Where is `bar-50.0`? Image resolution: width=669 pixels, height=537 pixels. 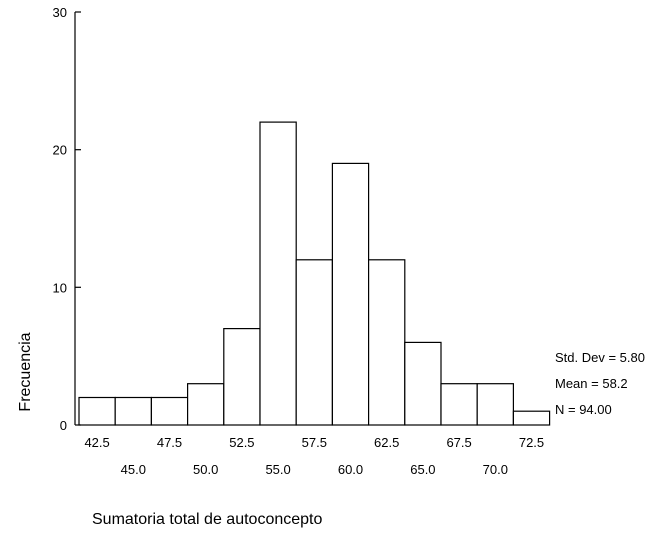
bar-50.0 is located at coordinates (206, 404).